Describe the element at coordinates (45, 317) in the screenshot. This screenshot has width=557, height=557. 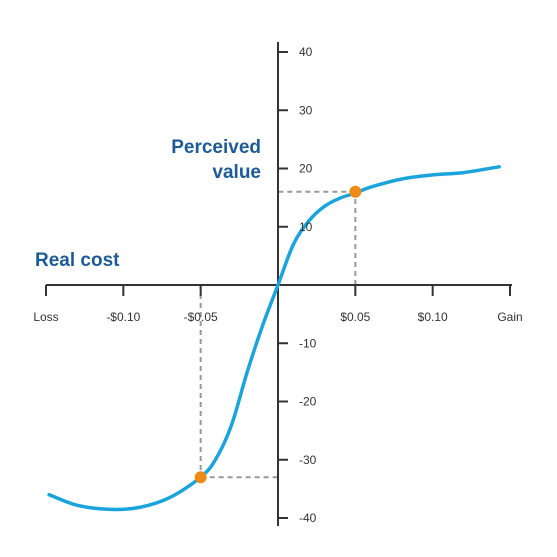
I see `x-tick-label: Loss` at that location.